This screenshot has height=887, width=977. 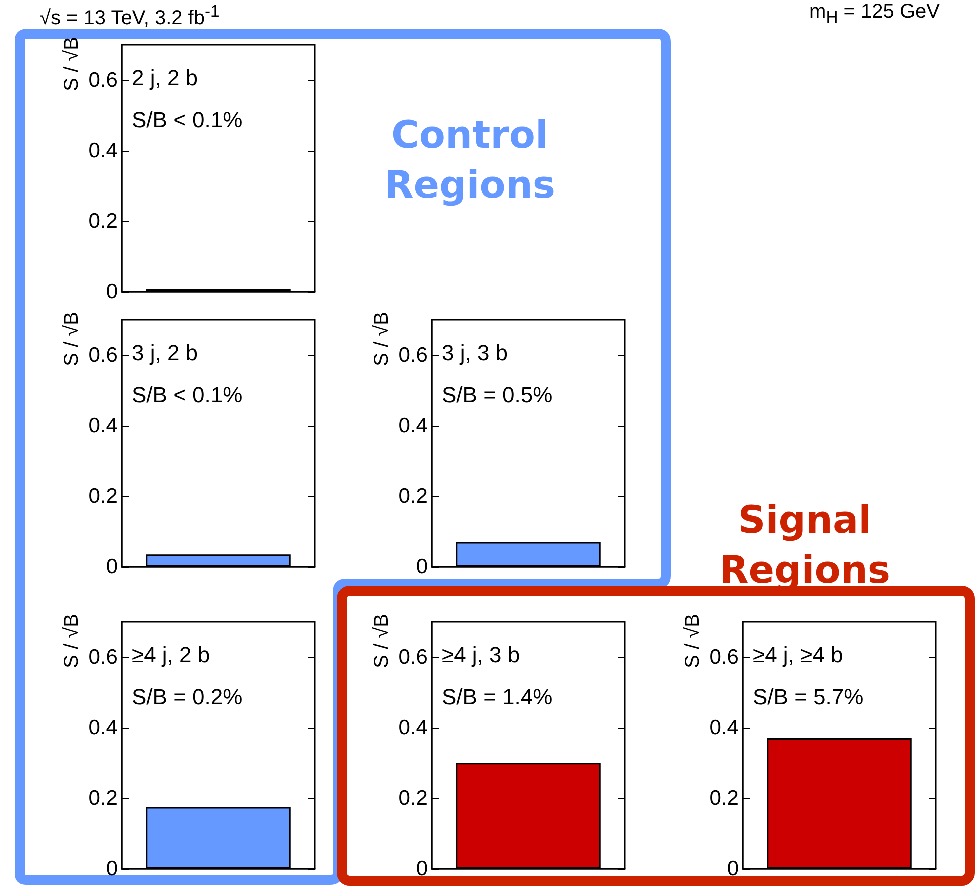 I want to click on text: Control Regions, so click(x=470, y=160).